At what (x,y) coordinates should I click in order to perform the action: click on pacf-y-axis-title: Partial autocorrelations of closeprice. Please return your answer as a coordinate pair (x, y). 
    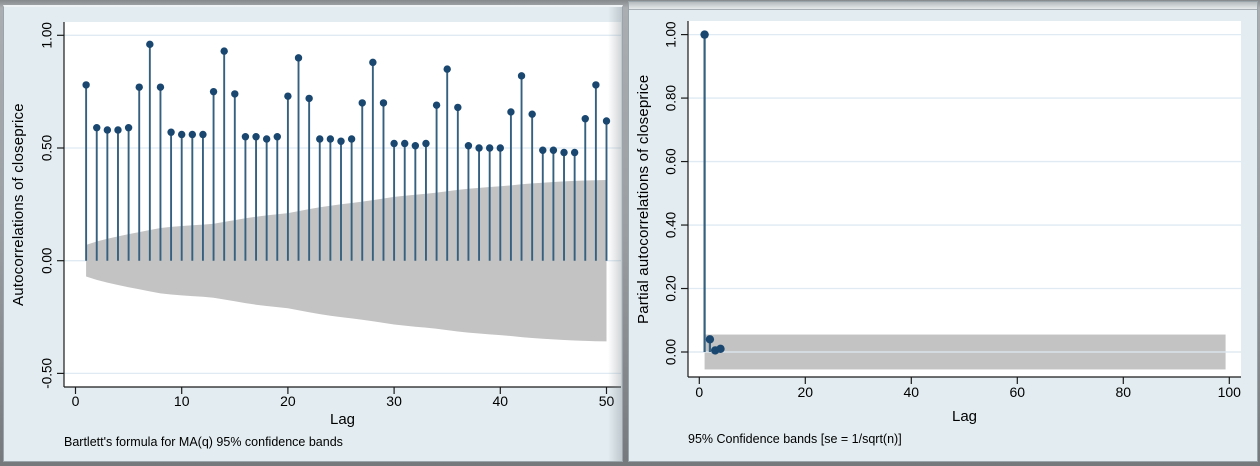
    Looking at the image, I should click on (643, 199).